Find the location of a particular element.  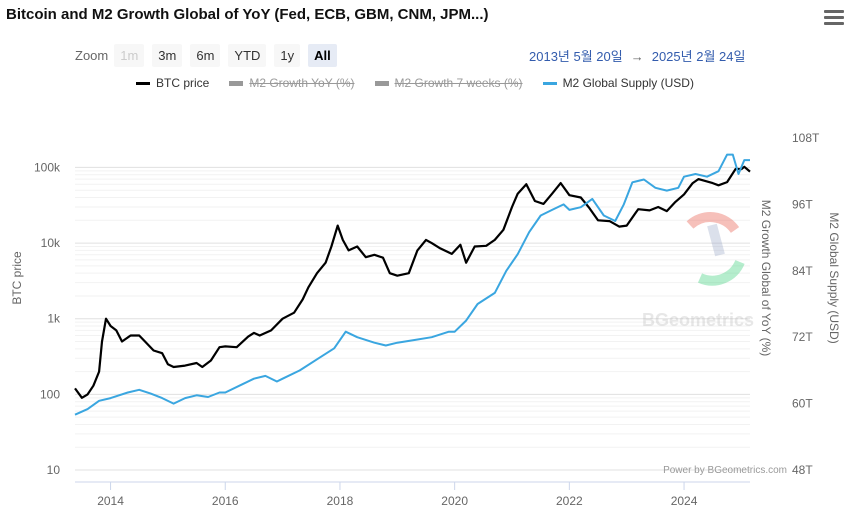

watermark-logo: BGeometrics is located at coordinates (698, 271).